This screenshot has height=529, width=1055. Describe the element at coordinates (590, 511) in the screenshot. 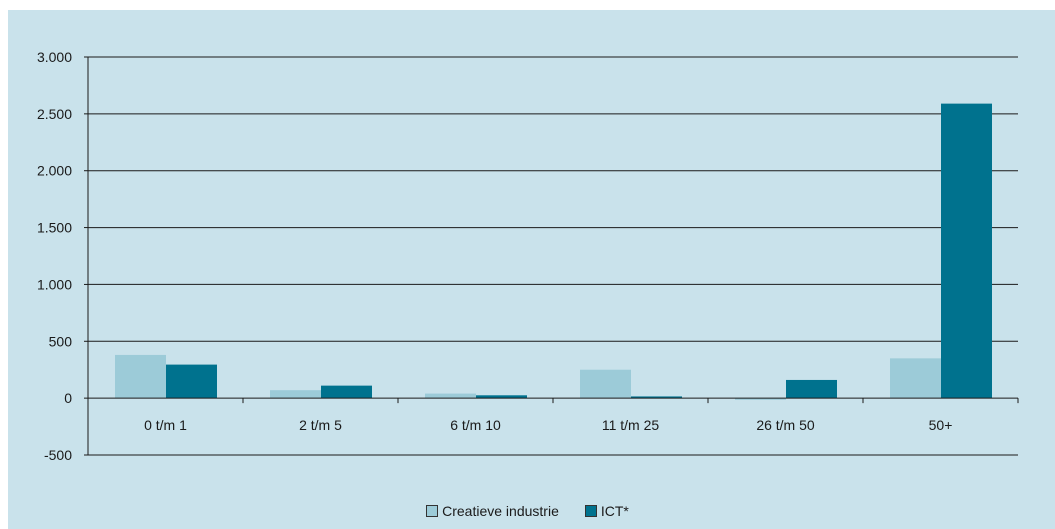

I see `legend-swatch-ict` at that location.